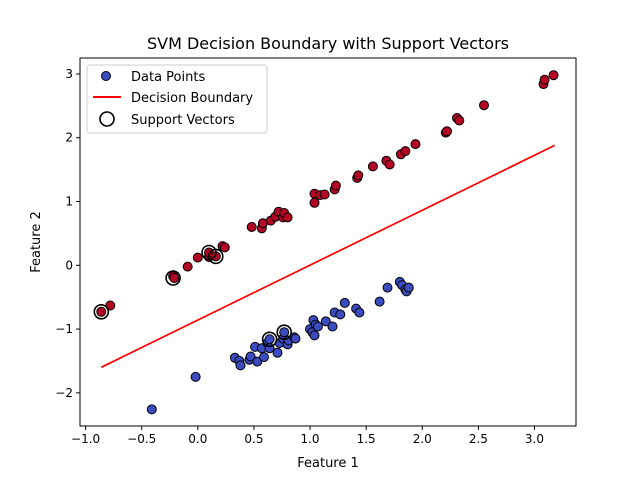  What do you see at coordinates (85, 439) in the screenshot?
I see `x-tick-label: −1.0` at bounding box center [85, 439].